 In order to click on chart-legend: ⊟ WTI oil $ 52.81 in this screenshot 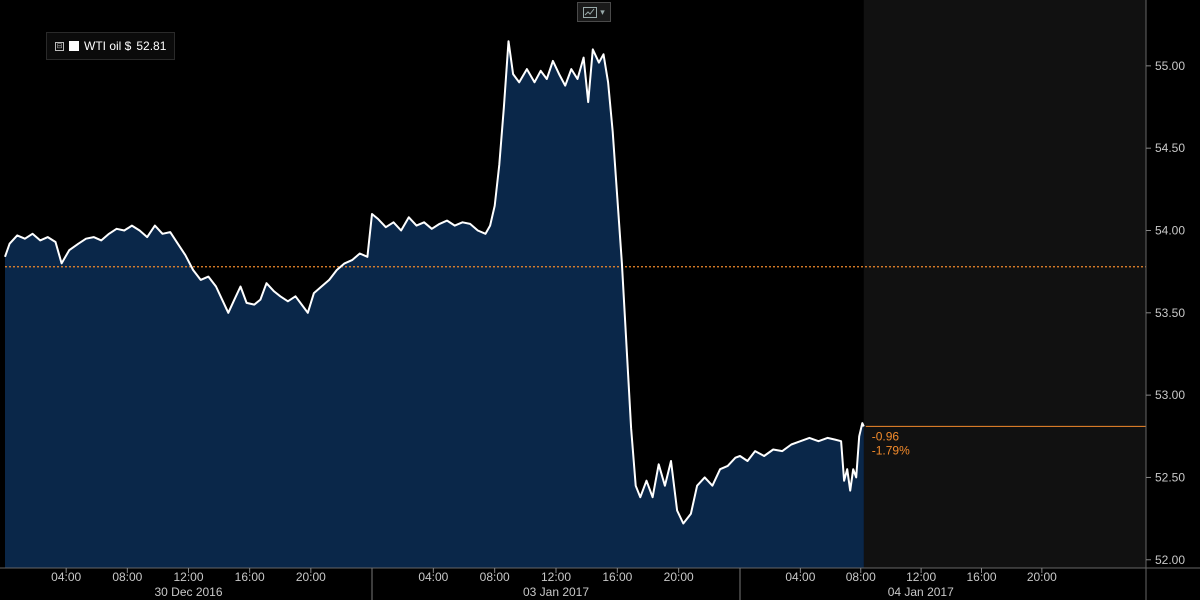, I will do `click(111, 46)`.